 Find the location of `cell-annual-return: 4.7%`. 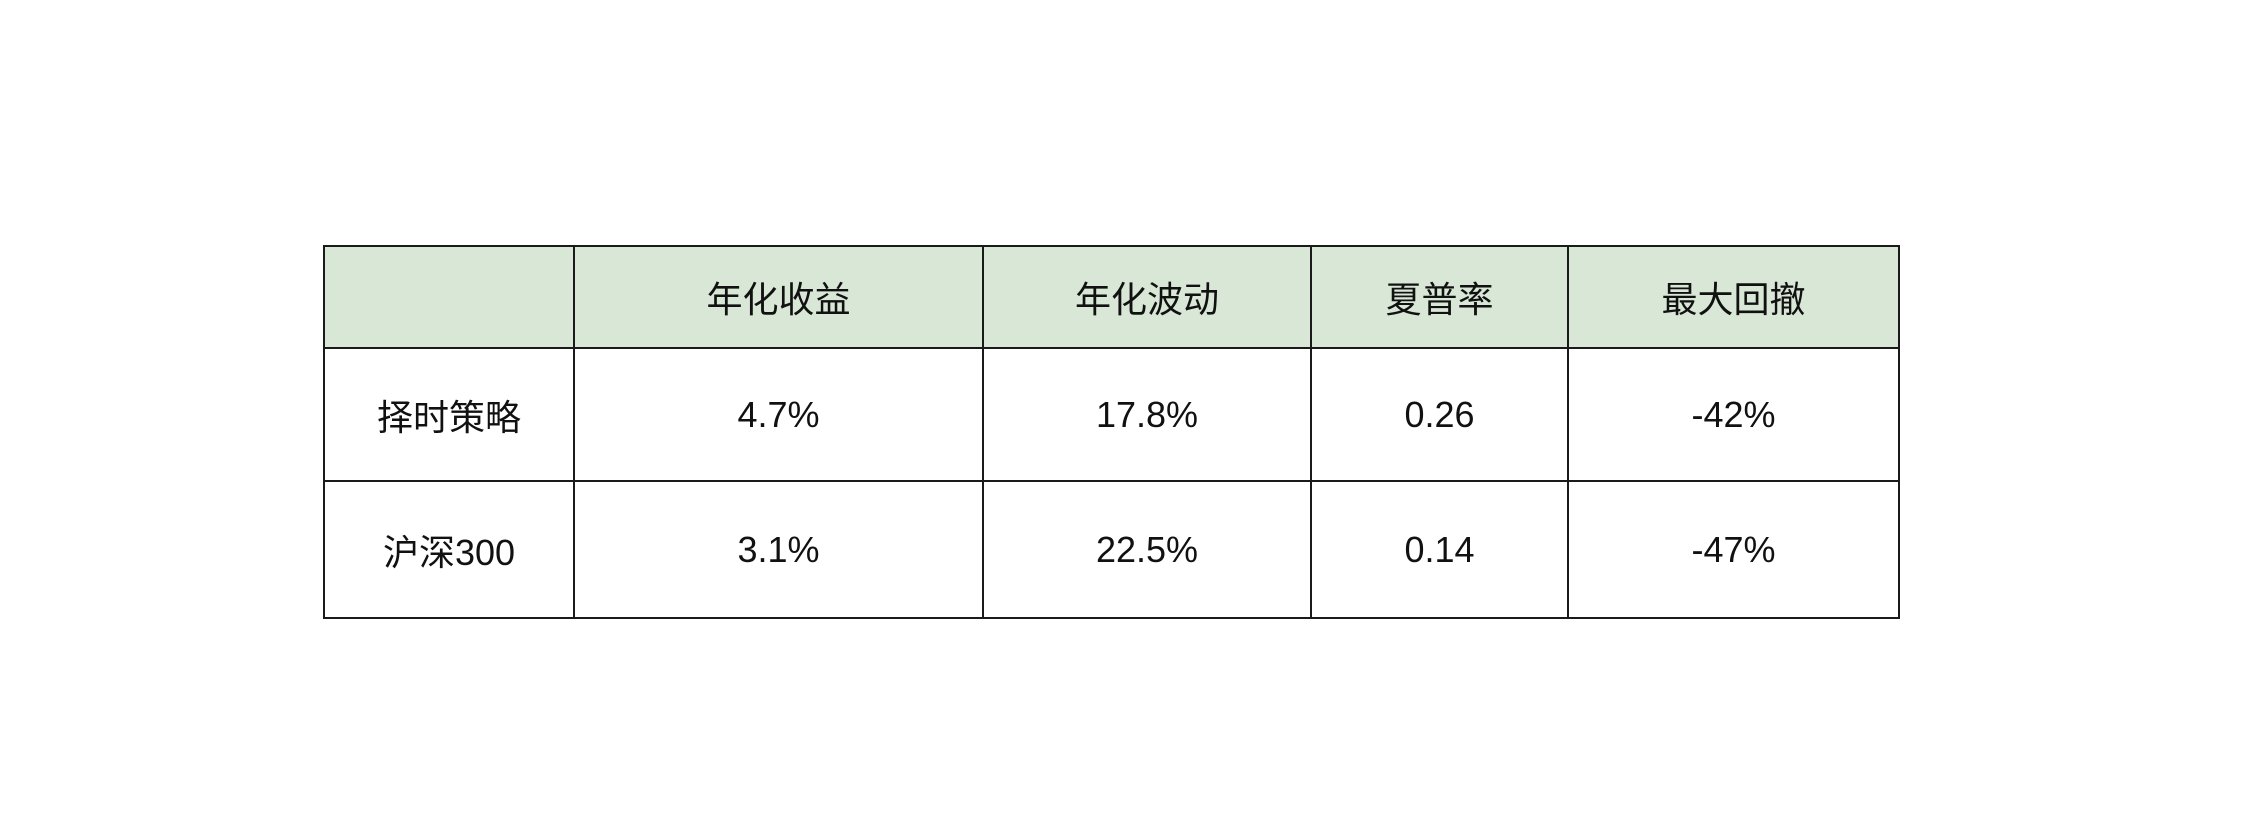

cell-annual-return: 4.7% is located at coordinates (778, 414).